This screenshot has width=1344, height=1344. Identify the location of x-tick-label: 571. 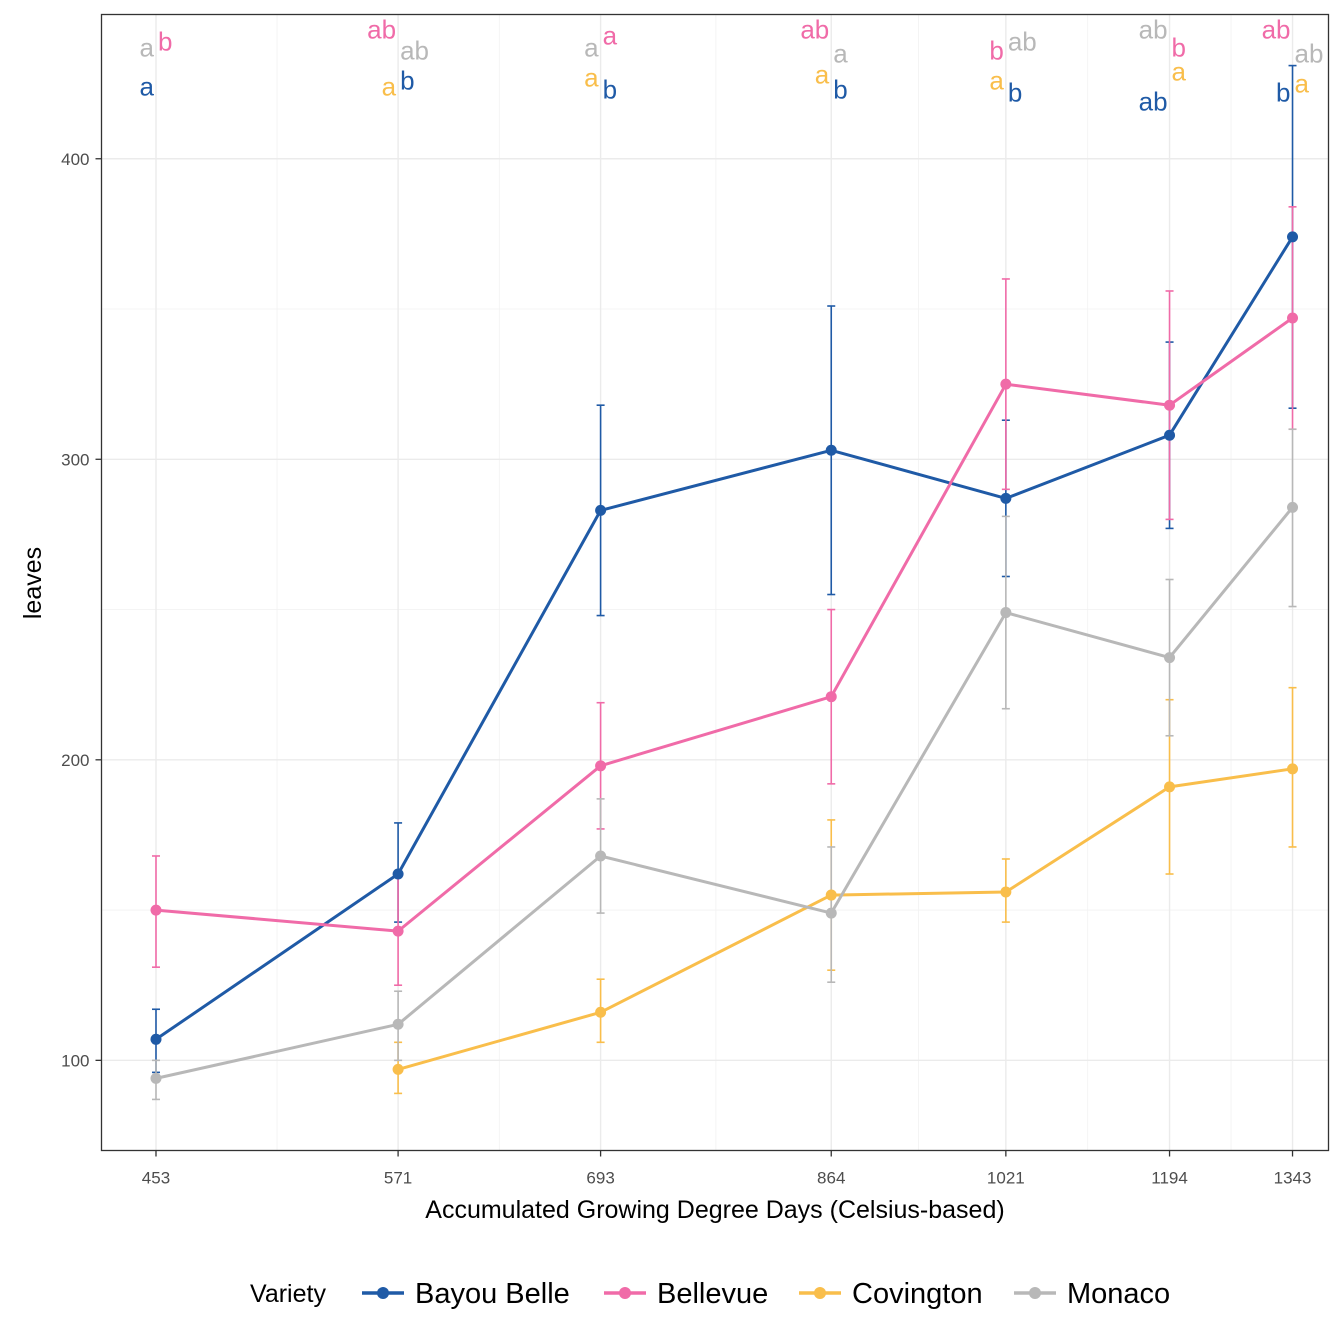
(398, 1178).